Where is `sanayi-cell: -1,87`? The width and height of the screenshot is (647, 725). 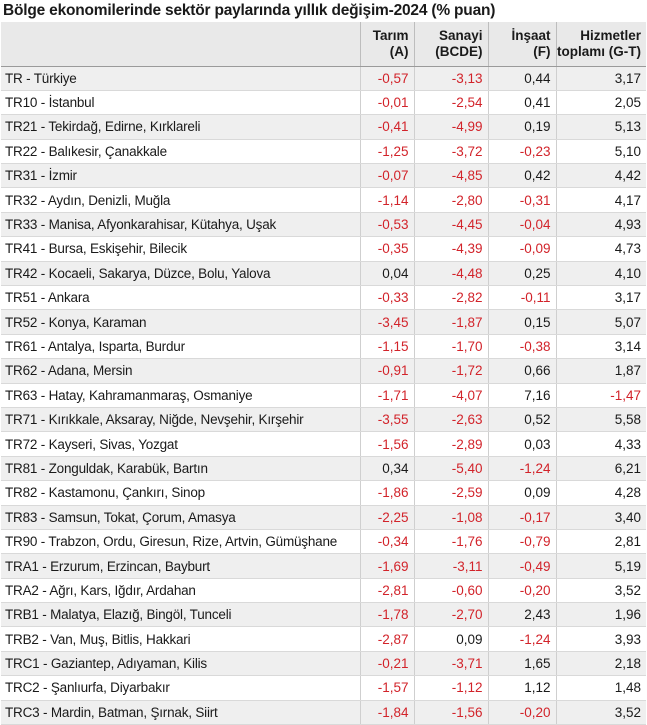
sanayi-cell: -1,87 is located at coordinates (450, 322).